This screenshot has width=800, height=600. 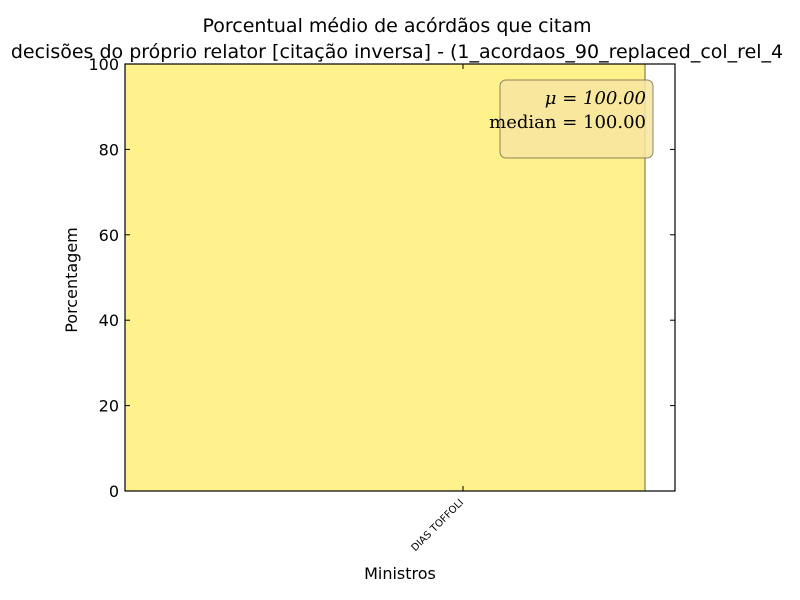 I want to click on stats-box-background, so click(x=576, y=119).